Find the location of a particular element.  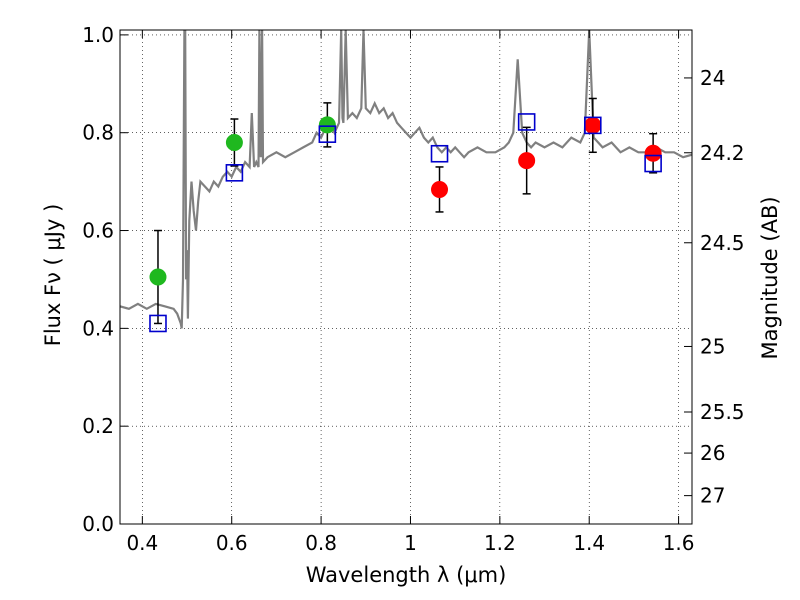

x-tick-label: 1.2 is located at coordinates (500, 543).